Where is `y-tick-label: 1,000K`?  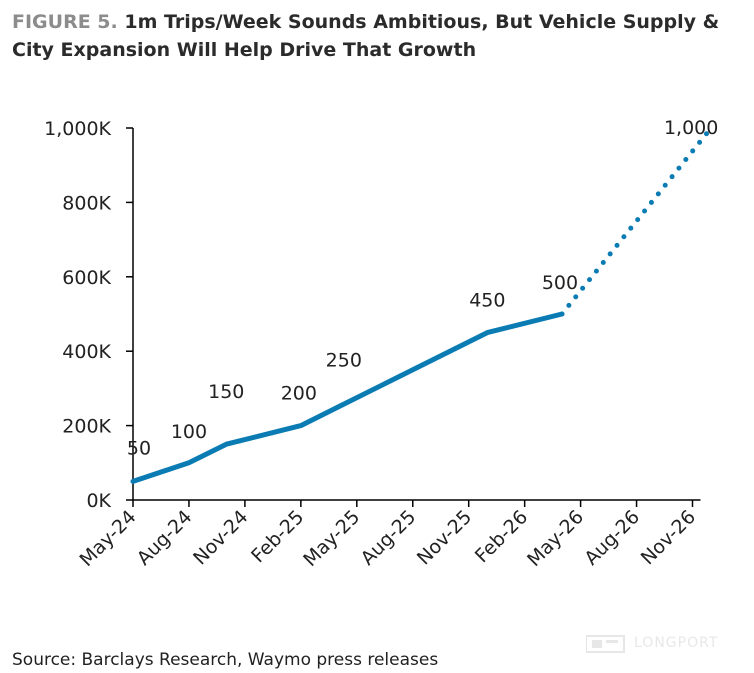
y-tick-label: 1,000K is located at coordinates (77, 129).